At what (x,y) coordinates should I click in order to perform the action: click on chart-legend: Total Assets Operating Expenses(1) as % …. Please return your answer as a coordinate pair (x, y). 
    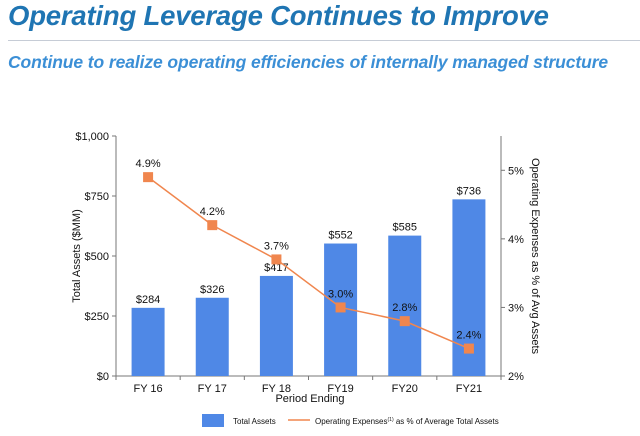
    Looking at the image, I should click on (350, 420).